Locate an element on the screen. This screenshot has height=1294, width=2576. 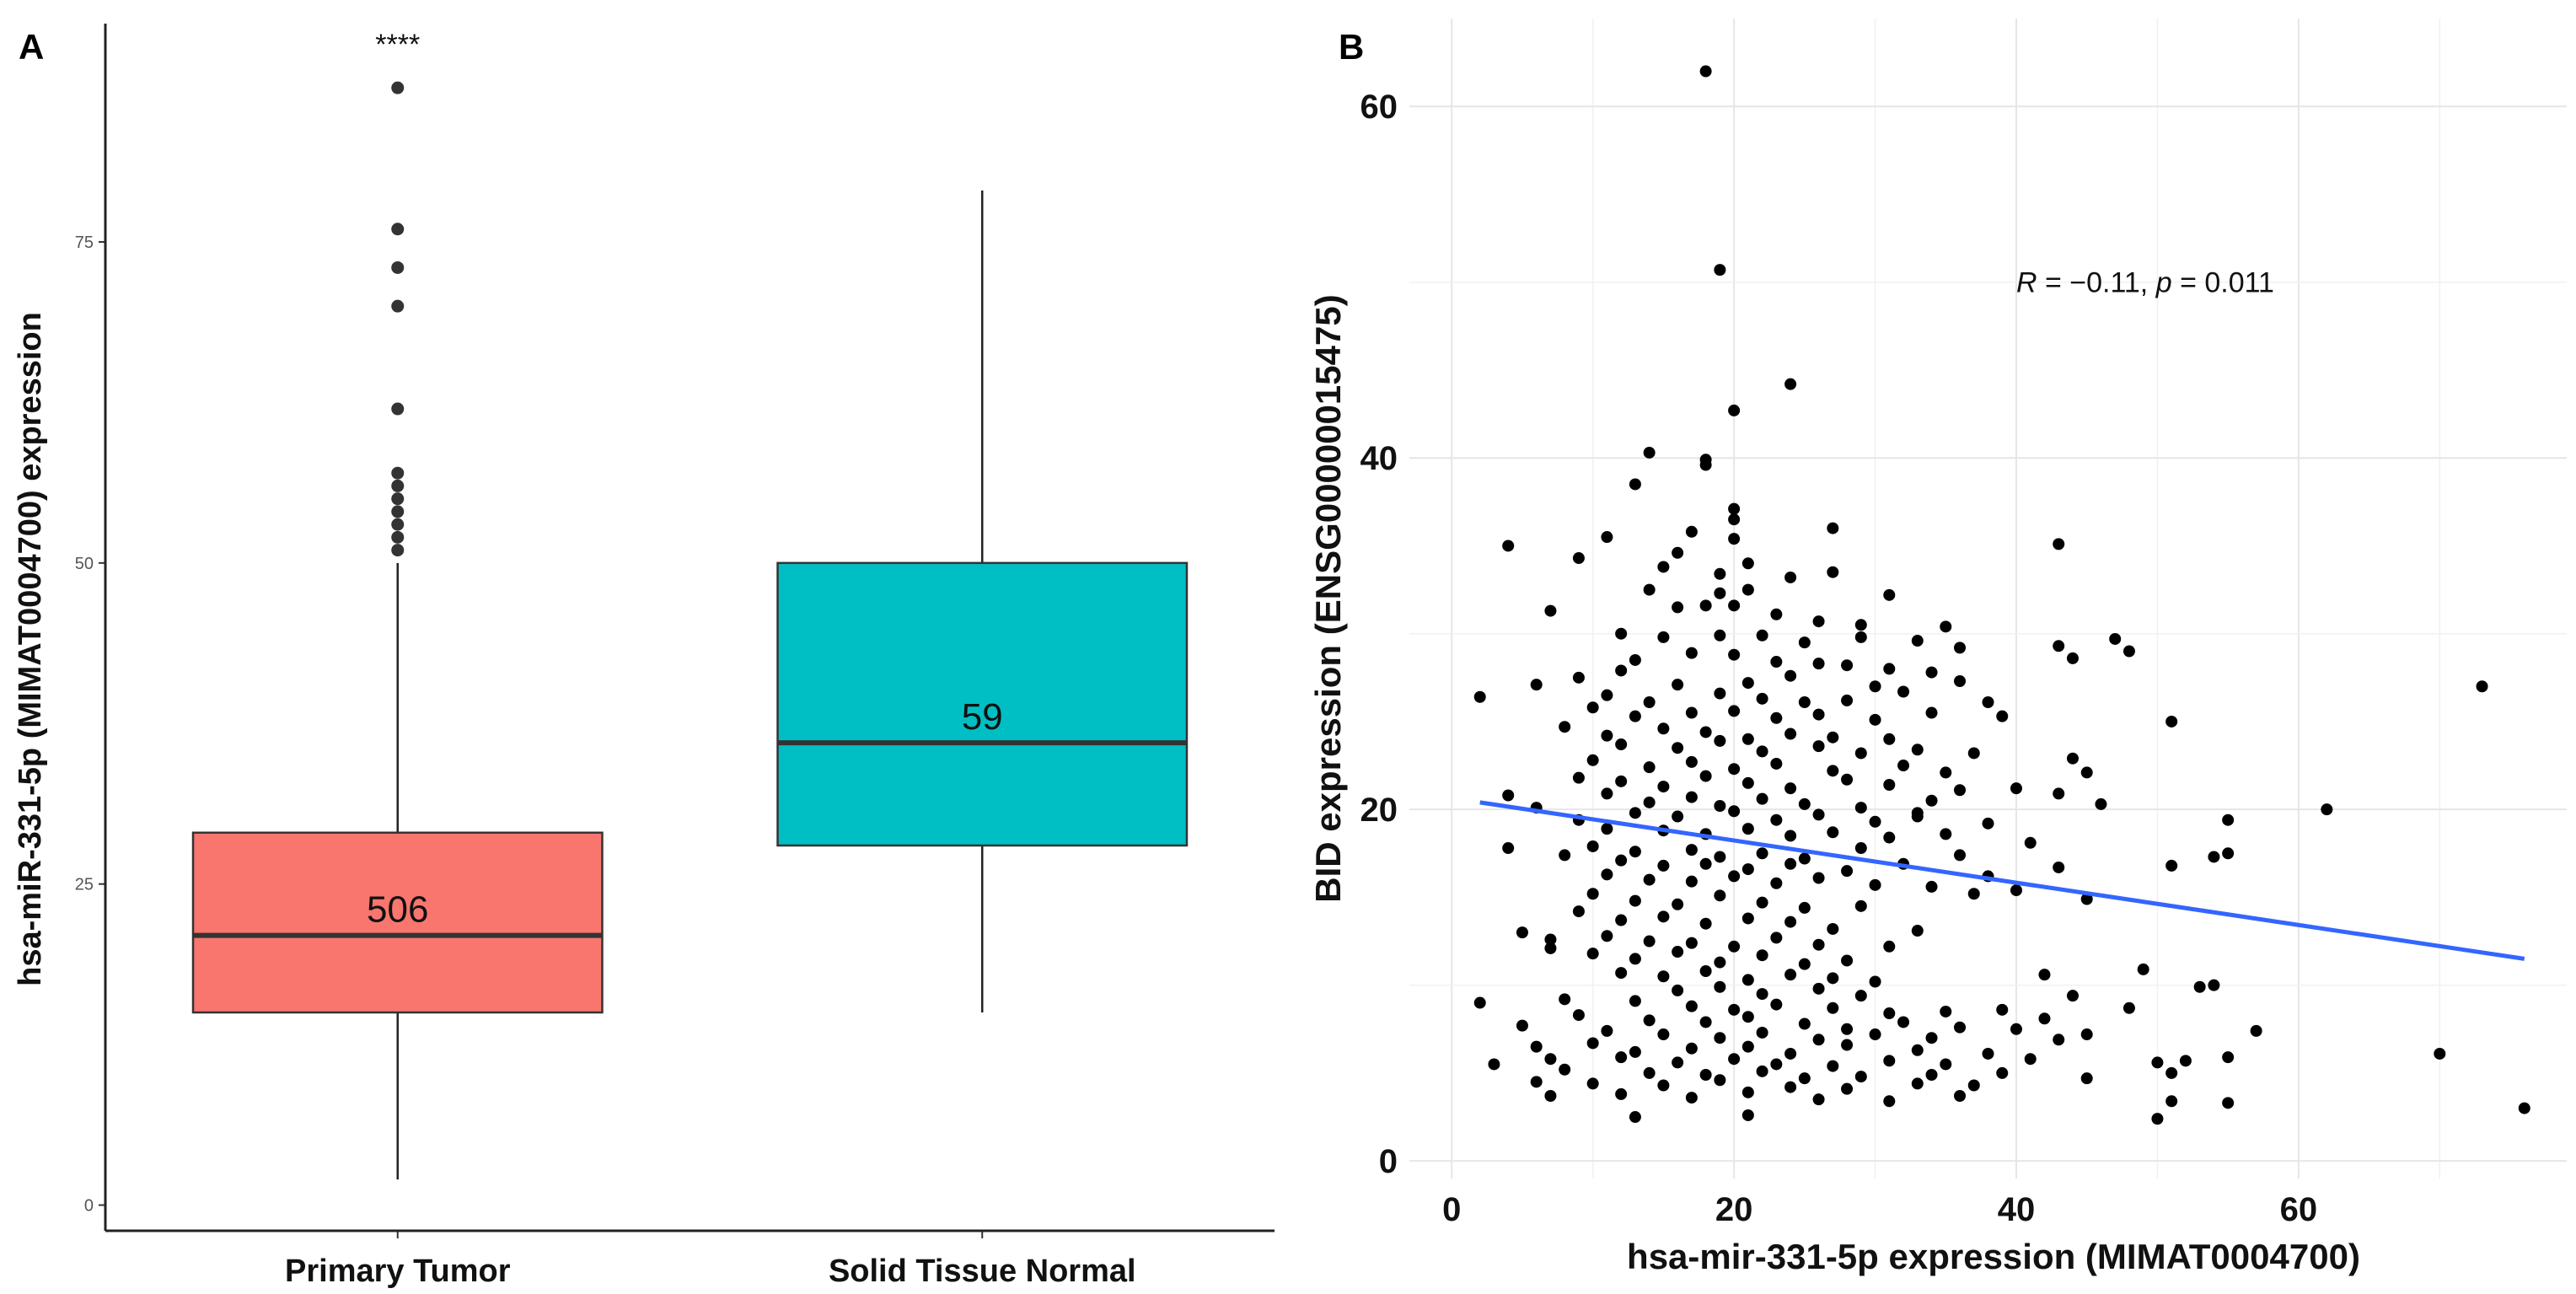
x-axis-ticks: 0 20 40 60 is located at coordinates (1879, 1210).